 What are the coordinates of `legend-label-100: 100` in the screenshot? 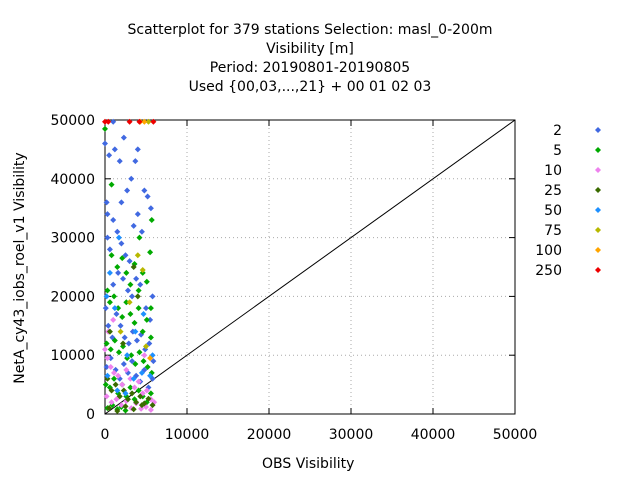 It's located at (548, 251).